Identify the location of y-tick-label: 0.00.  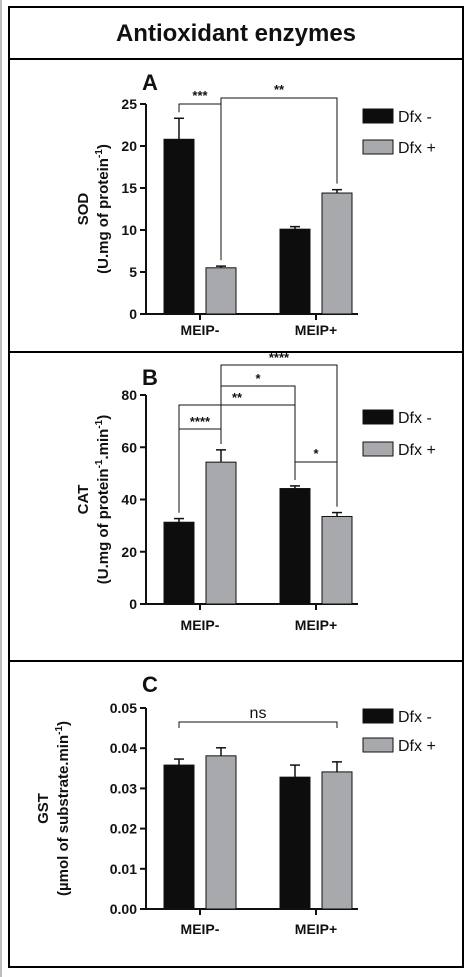
(123, 909).